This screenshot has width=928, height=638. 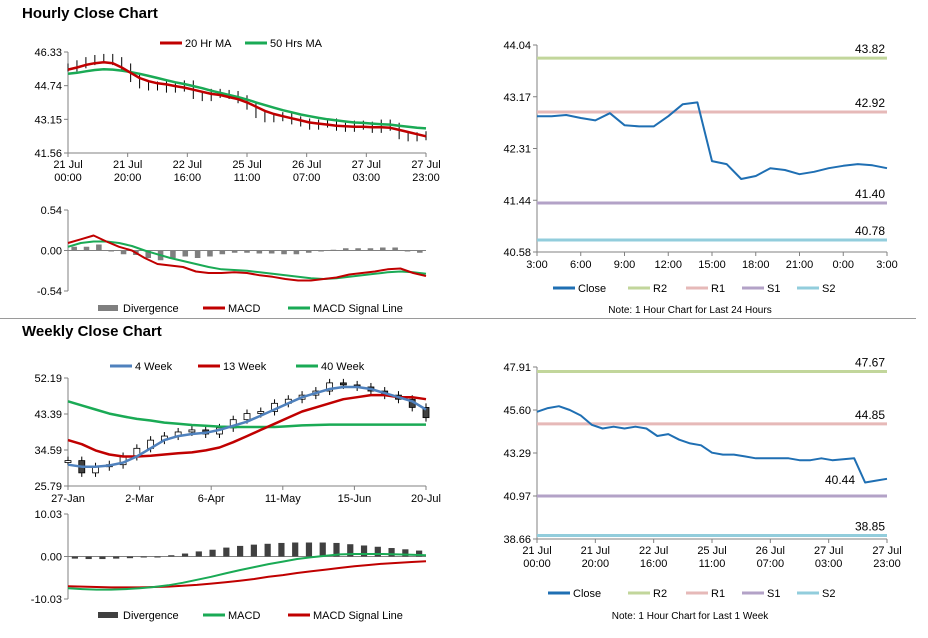 What do you see at coordinates (425, 165) in the screenshot?
I see `hourly-price-xtick-label: 27 Jul` at bounding box center [425, 165].